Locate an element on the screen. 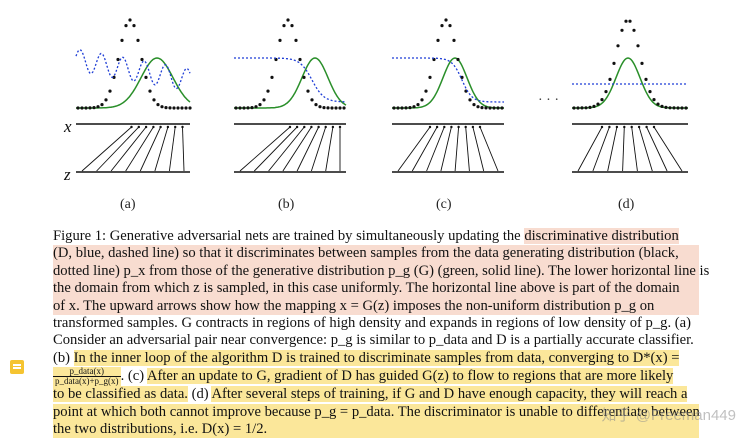 The image size is (750, 439). note-icon is located at coordinates (17, 367).